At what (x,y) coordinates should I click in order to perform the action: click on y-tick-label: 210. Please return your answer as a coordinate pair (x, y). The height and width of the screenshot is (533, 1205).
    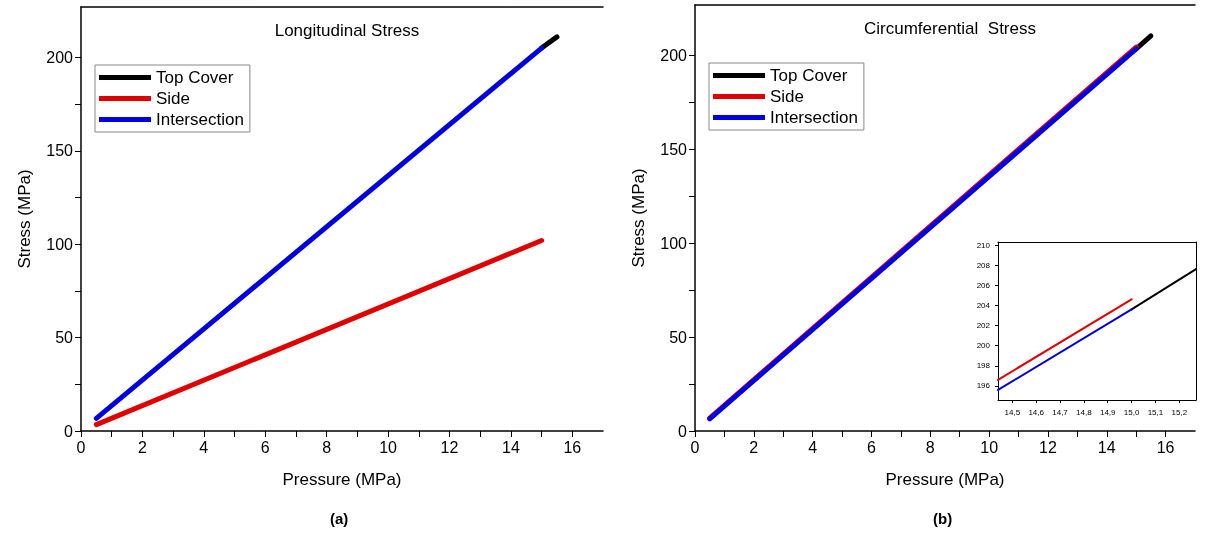
    Looking at the image, I should click on (983, 245).